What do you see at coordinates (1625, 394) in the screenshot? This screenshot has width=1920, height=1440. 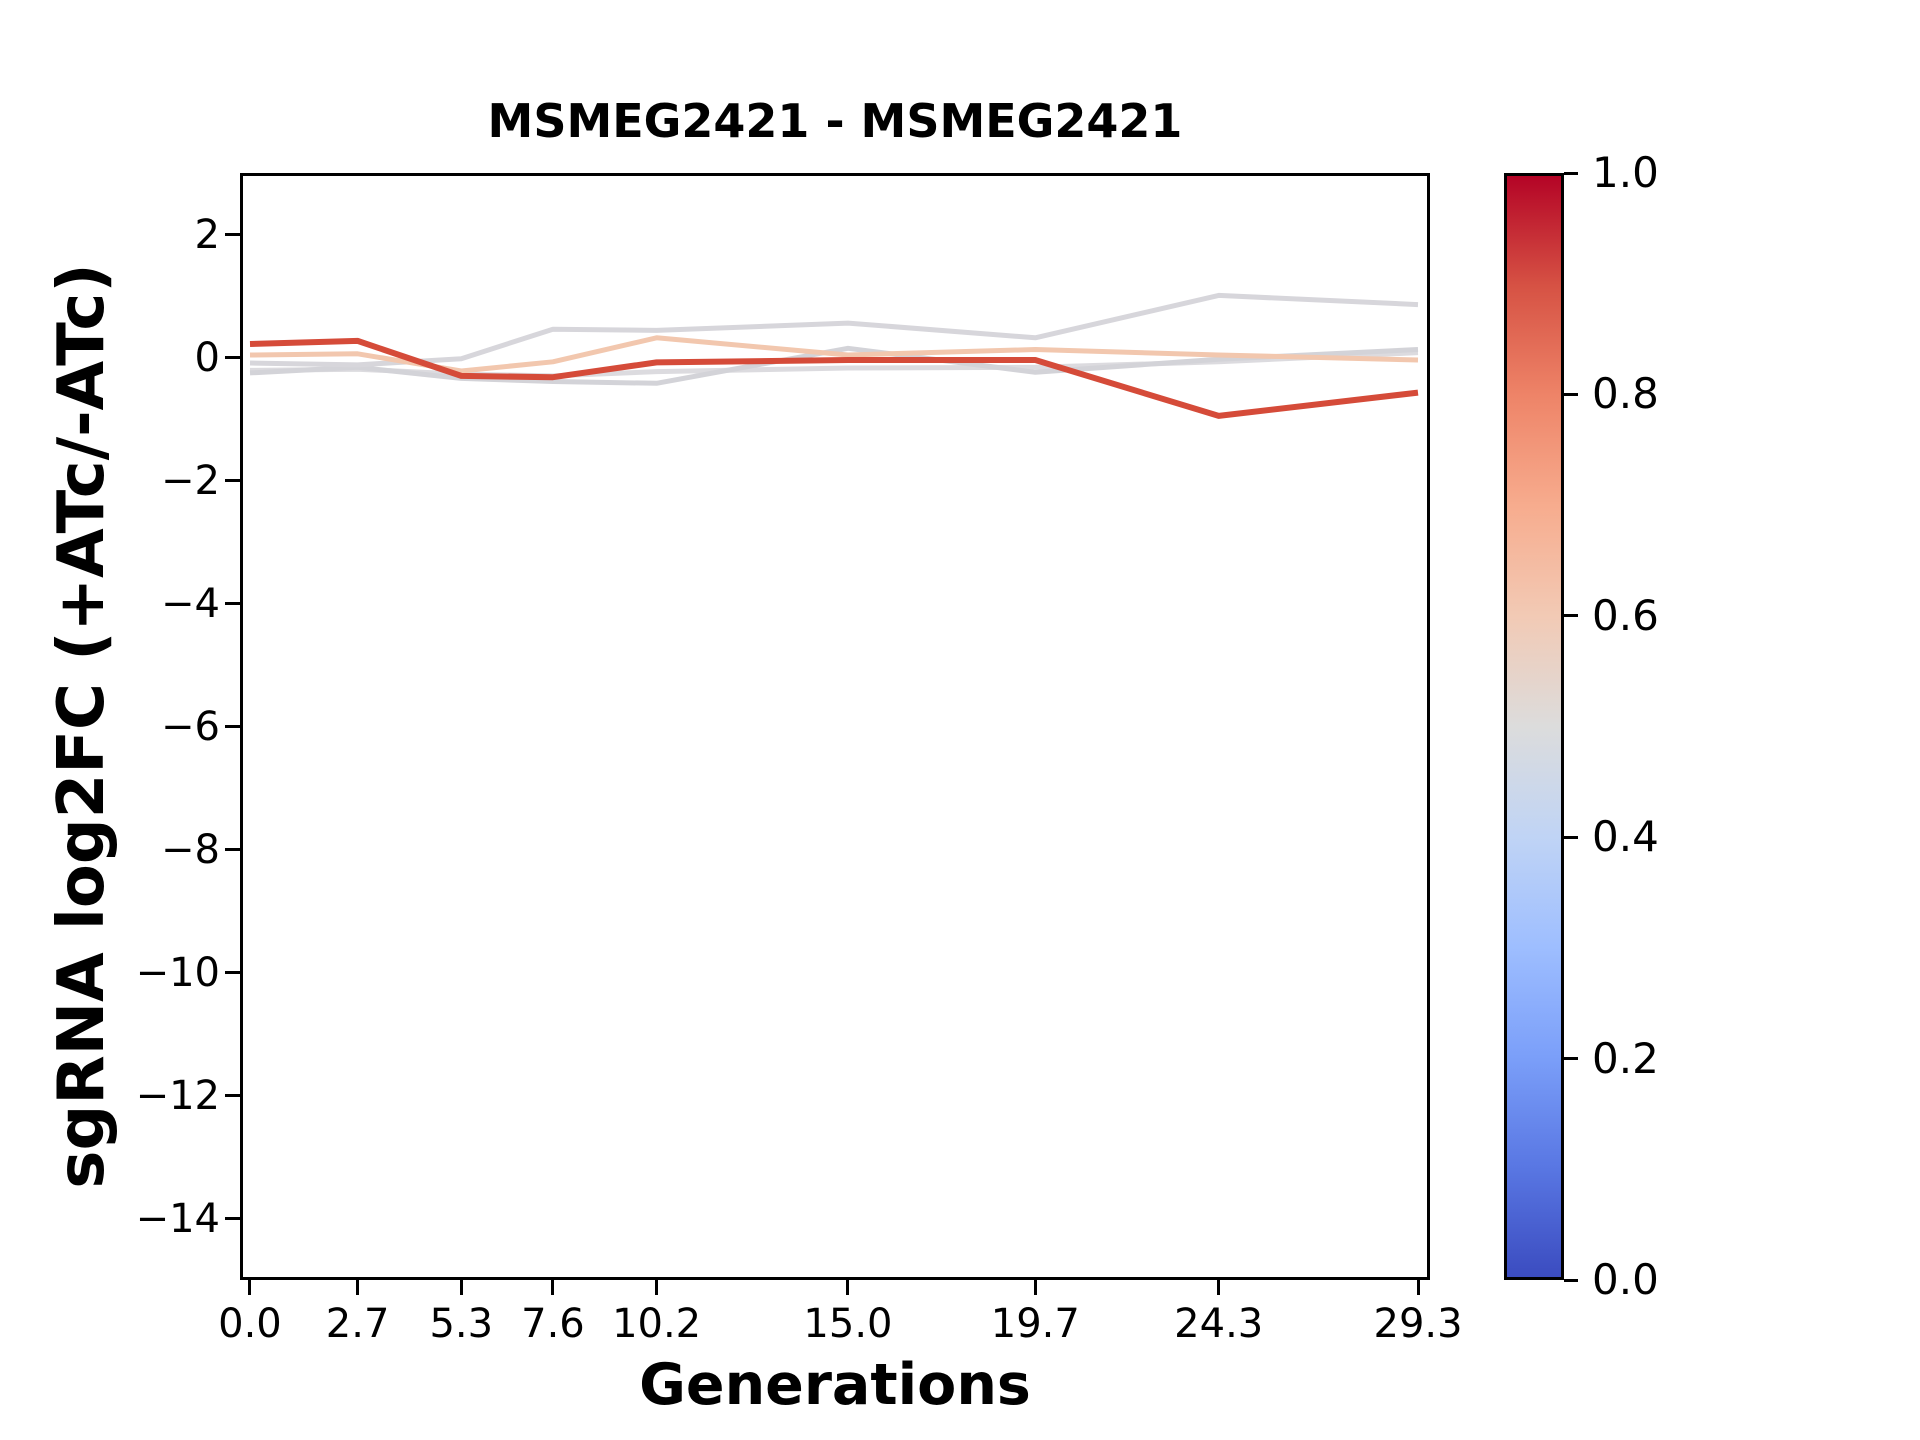 I see `colorbar-tick-label: 0.8` at bounding box center [1625, 394].